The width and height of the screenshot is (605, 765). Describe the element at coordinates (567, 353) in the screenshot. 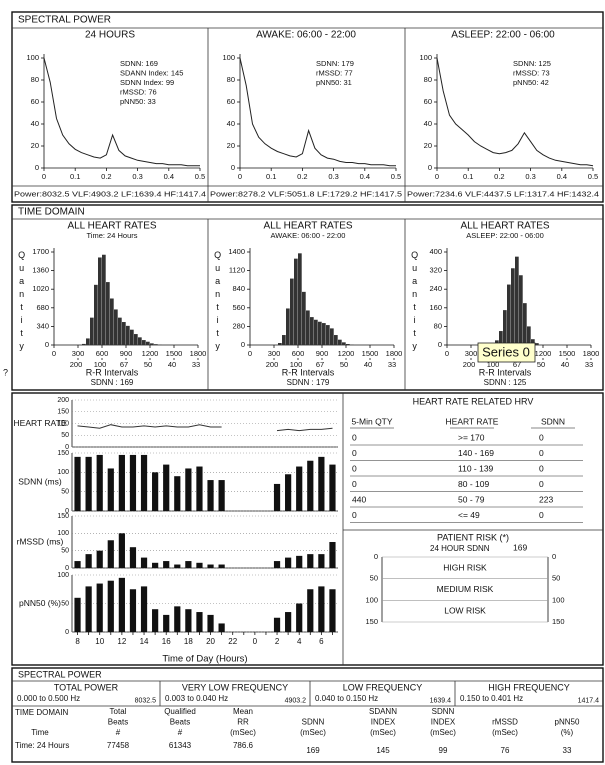

I see `x-tick-label: 1500` at that location.